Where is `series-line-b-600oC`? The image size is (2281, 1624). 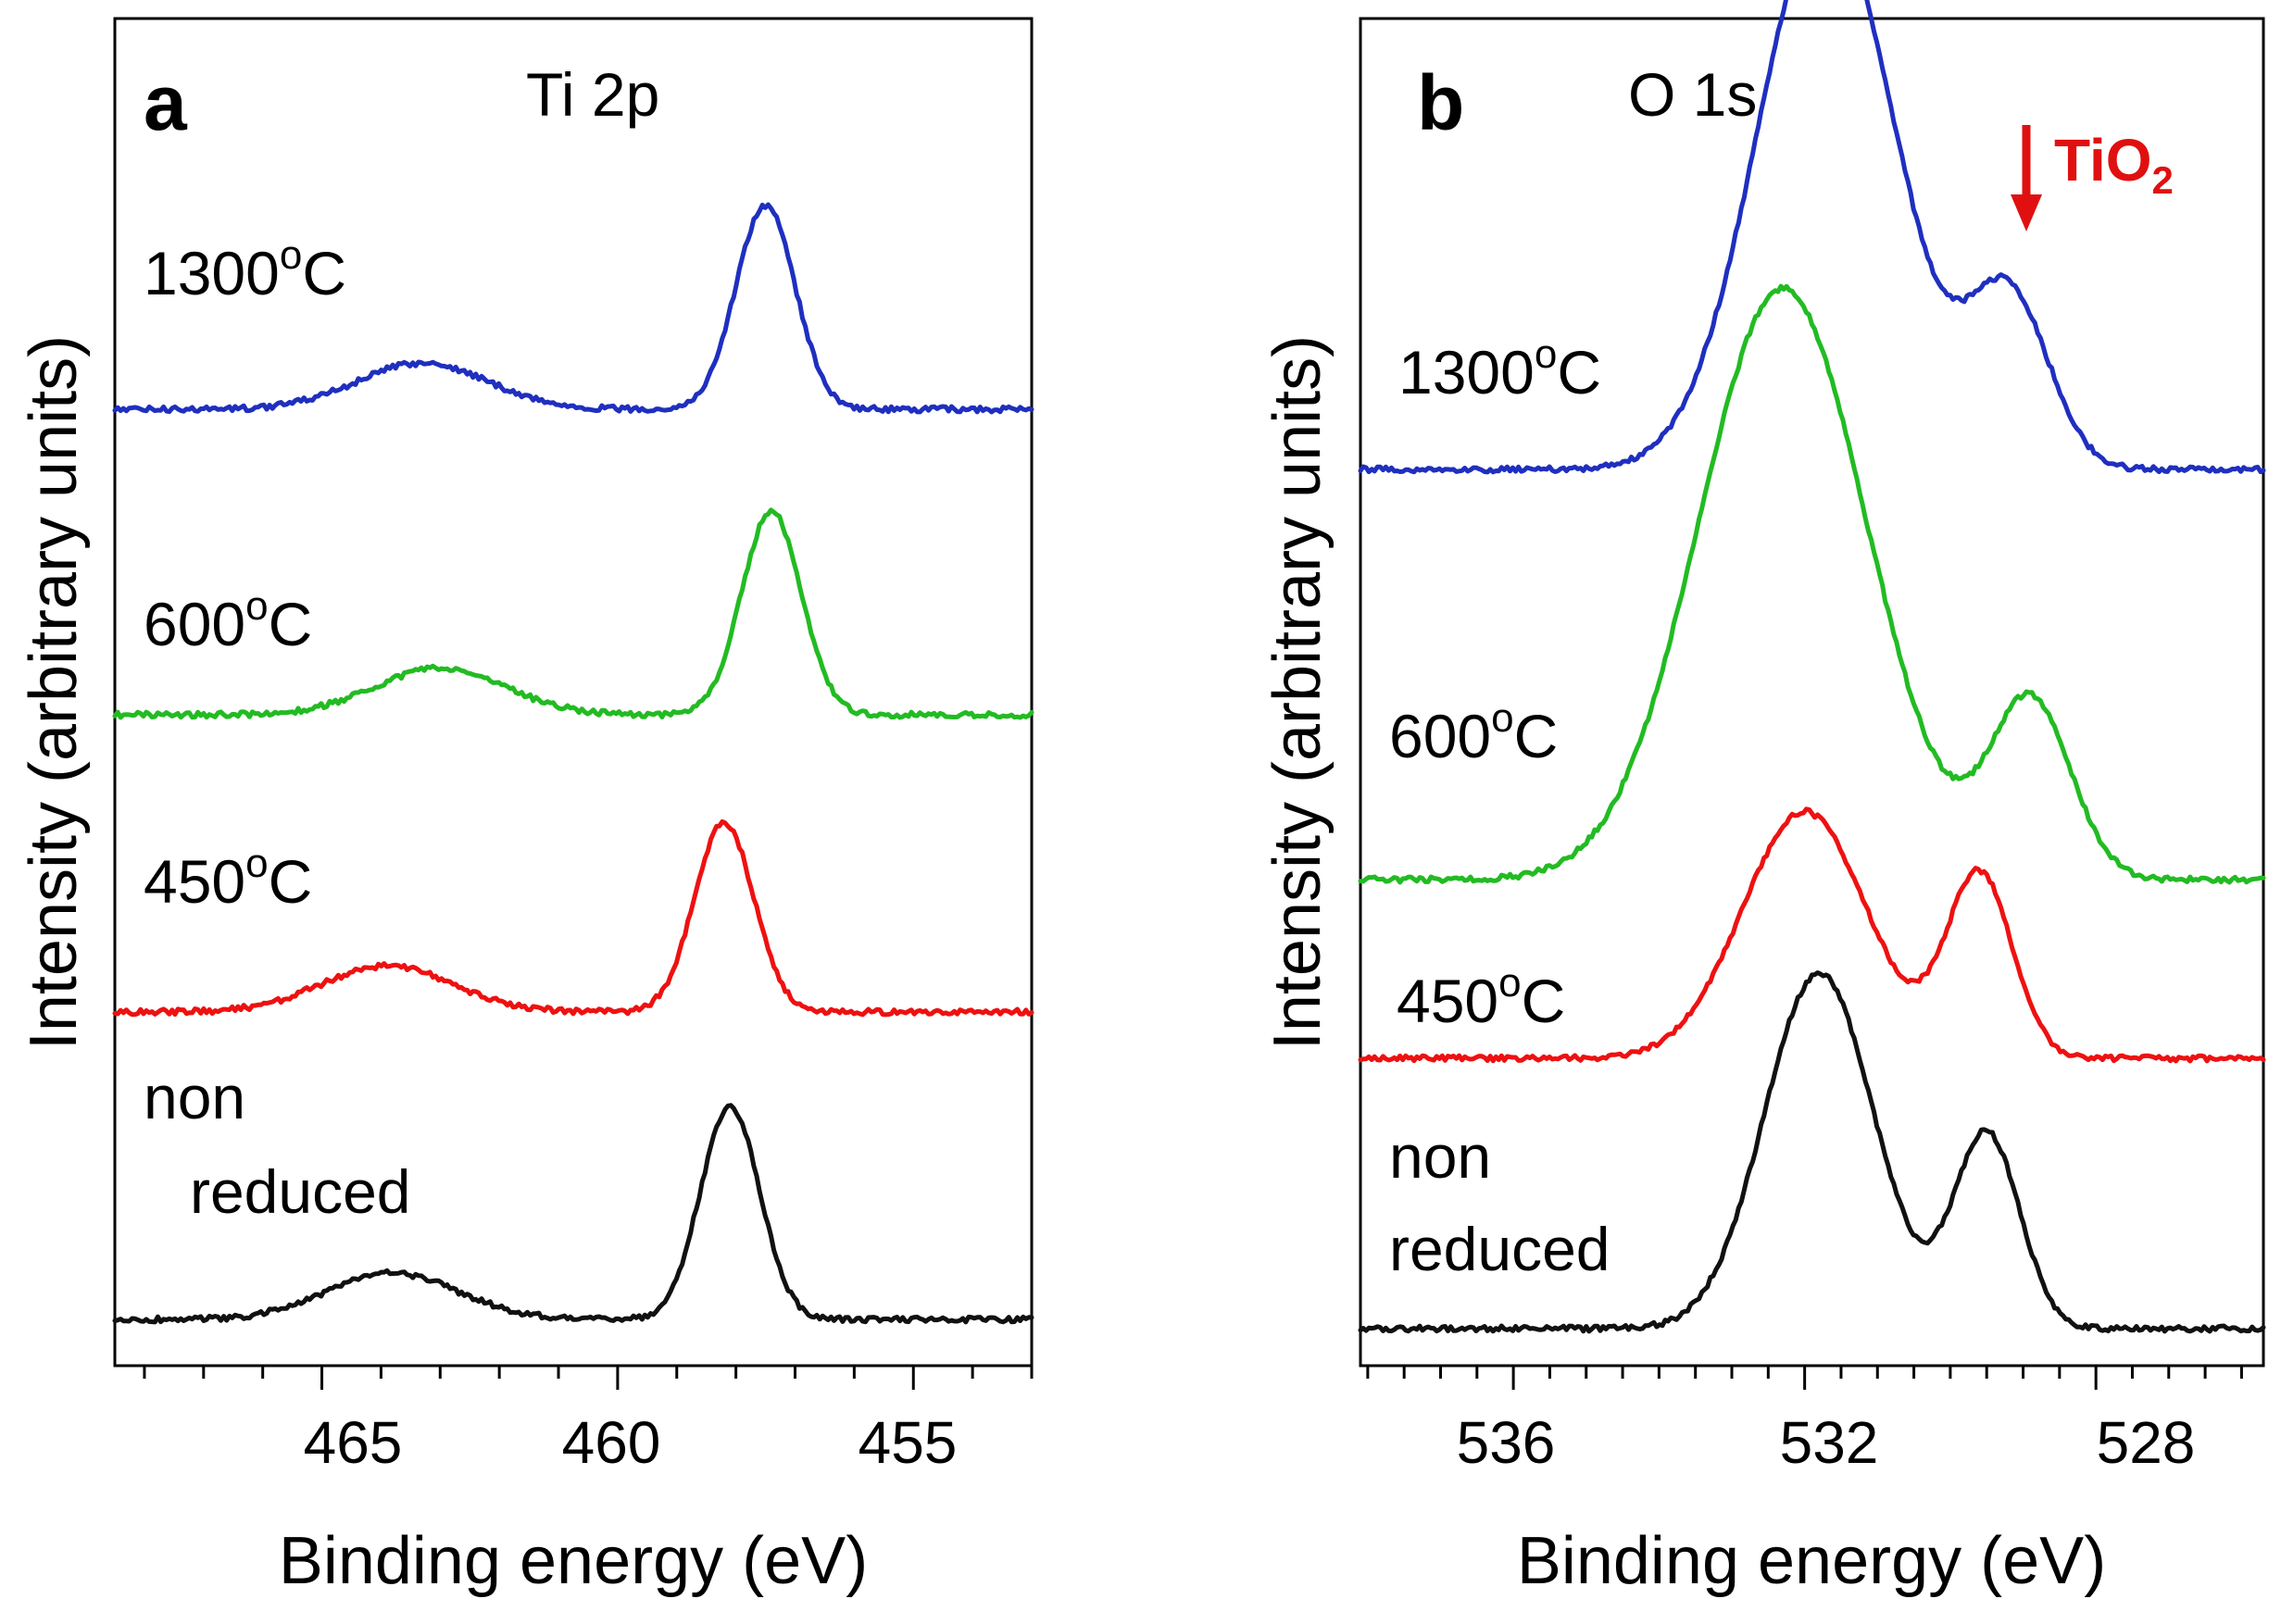 series-line-b-600oC is located at coordinates (1812, 584).